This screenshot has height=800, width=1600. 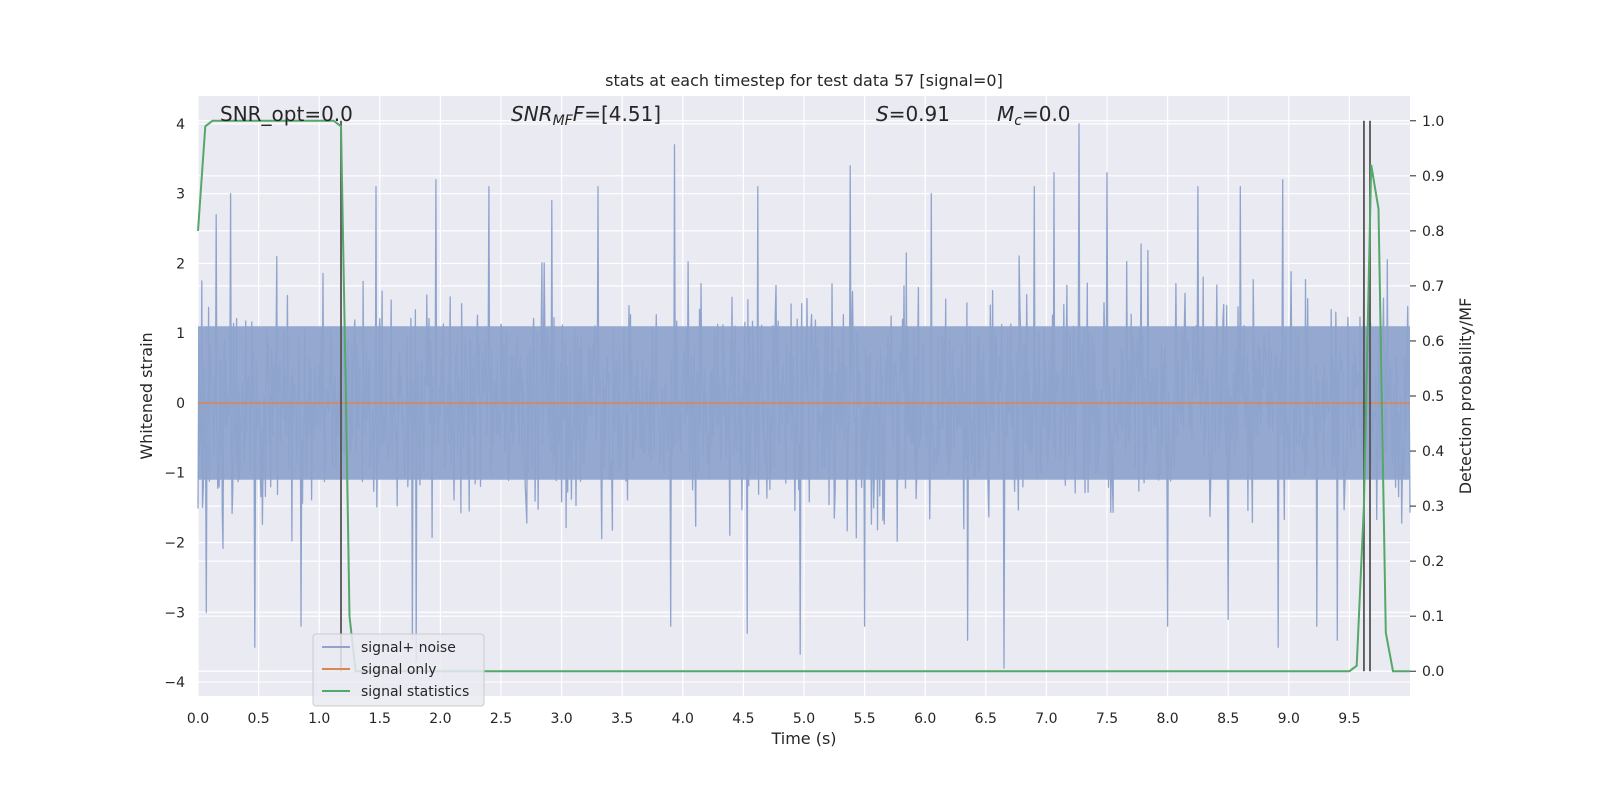 I want to click on y-tick-label: 4, so click(x=180, y=125).